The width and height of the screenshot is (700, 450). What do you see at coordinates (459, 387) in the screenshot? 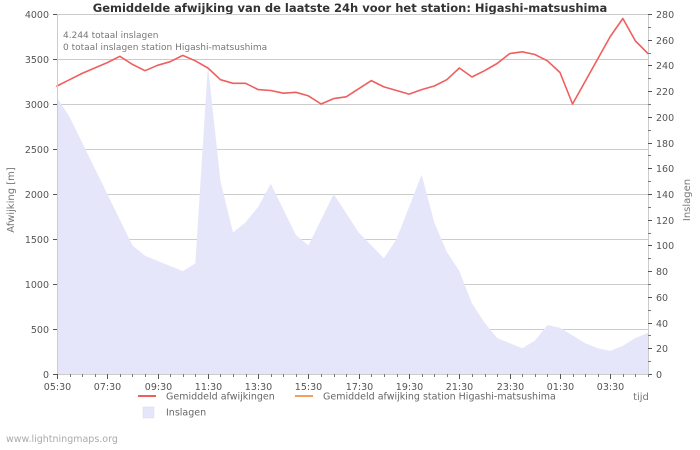
I see `svg-text: 21:30` at bounding box center [459, 387].